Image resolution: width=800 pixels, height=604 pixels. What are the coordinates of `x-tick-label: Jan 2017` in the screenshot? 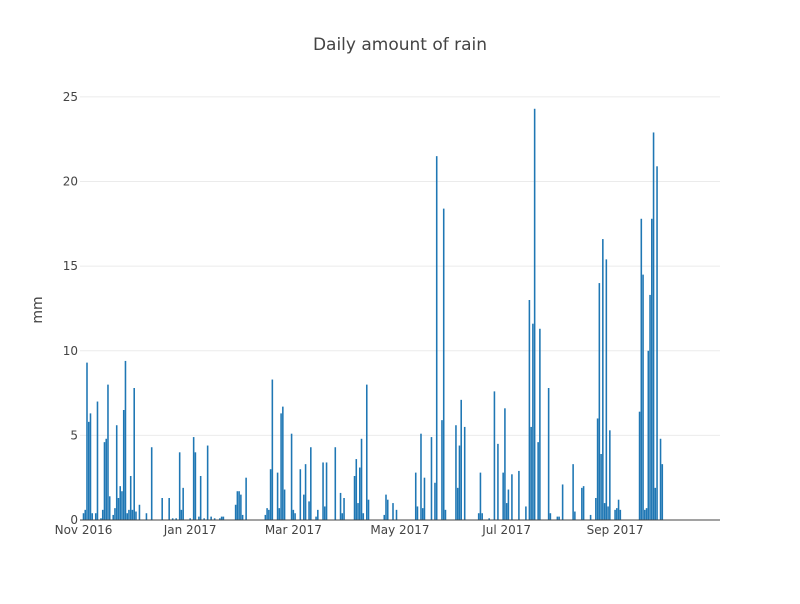 It's located at (190, 530).